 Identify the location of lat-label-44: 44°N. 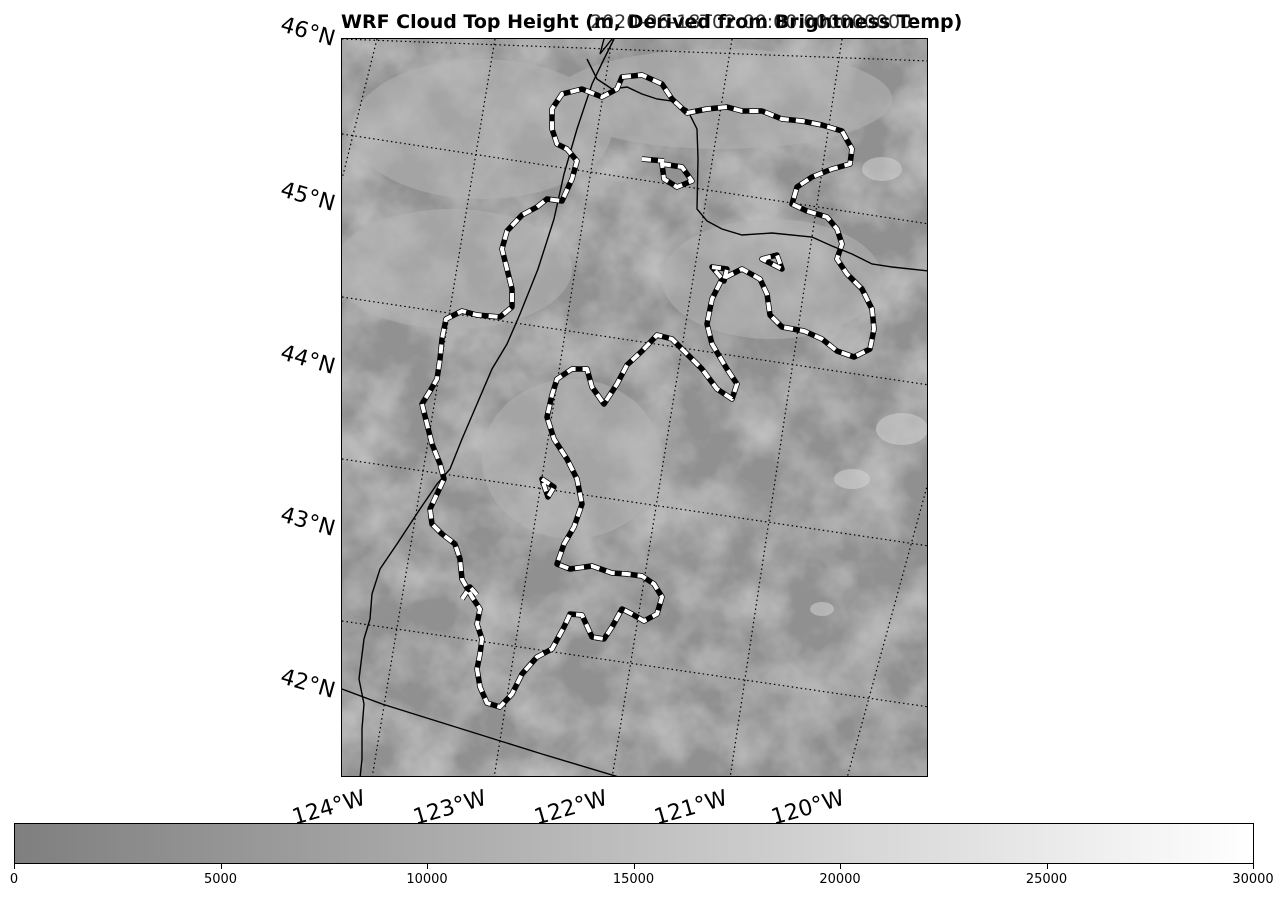
(307, 360).